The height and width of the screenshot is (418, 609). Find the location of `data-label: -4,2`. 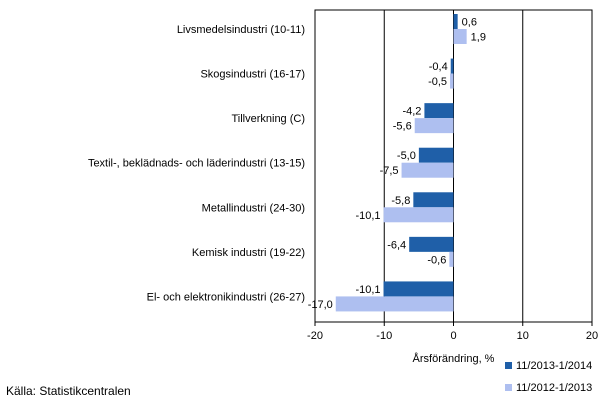

data-label: -4,2 is located at coordinates (411, 112).